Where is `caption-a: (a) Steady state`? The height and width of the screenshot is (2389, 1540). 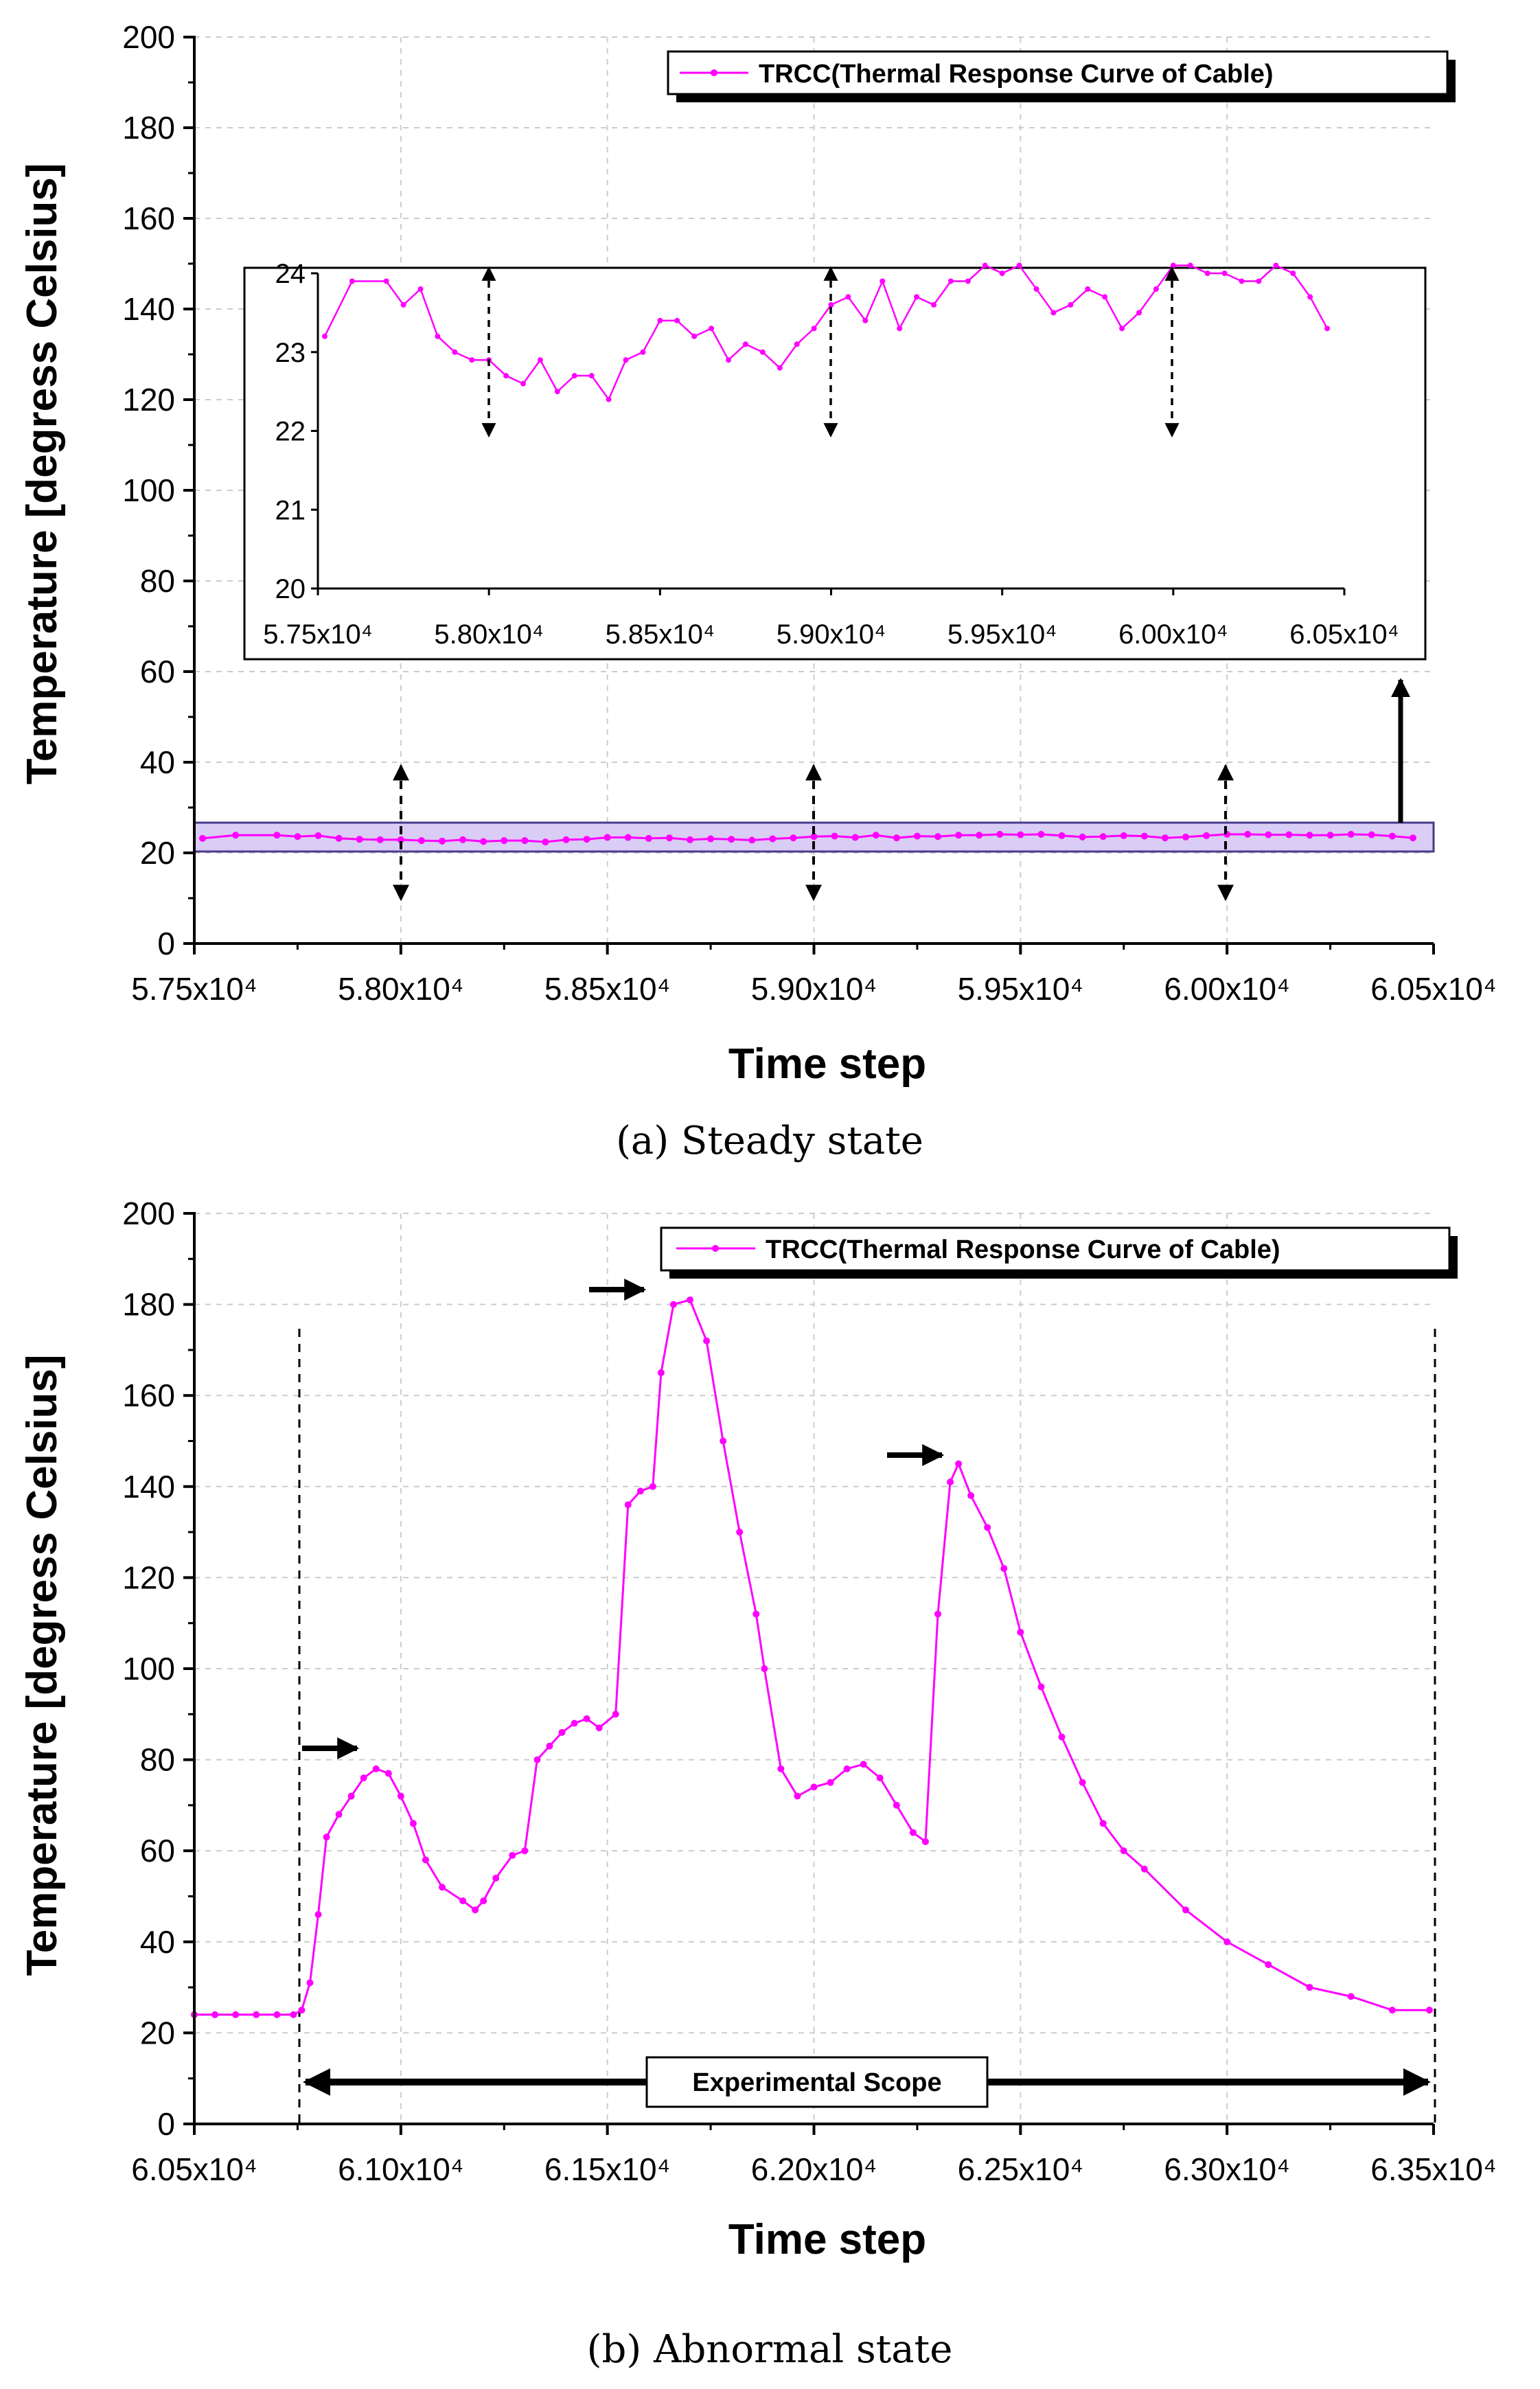
caption-a: (a) Steady state is located at coordinates (769, 1141).